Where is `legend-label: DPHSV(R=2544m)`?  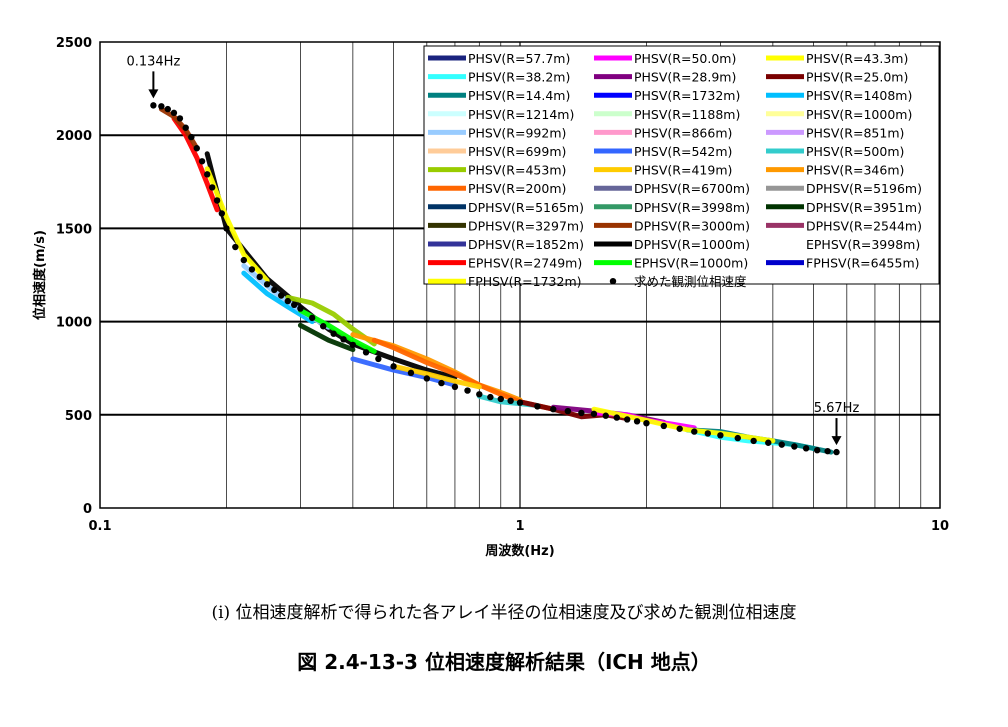 legend-label: DPHSV(R=2544m) is located at coordinates (864, 225).